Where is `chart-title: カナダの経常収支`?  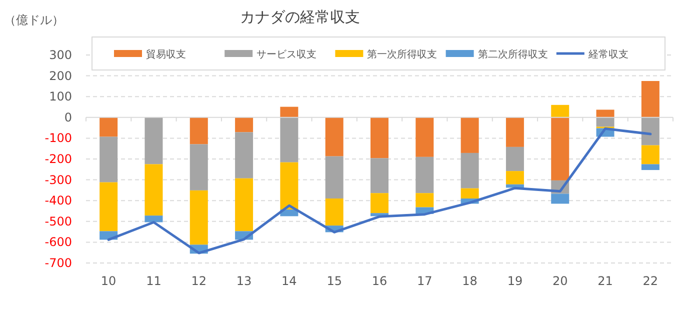 chart-title: カナダの経常収支 is located at coordinates (300, 17).